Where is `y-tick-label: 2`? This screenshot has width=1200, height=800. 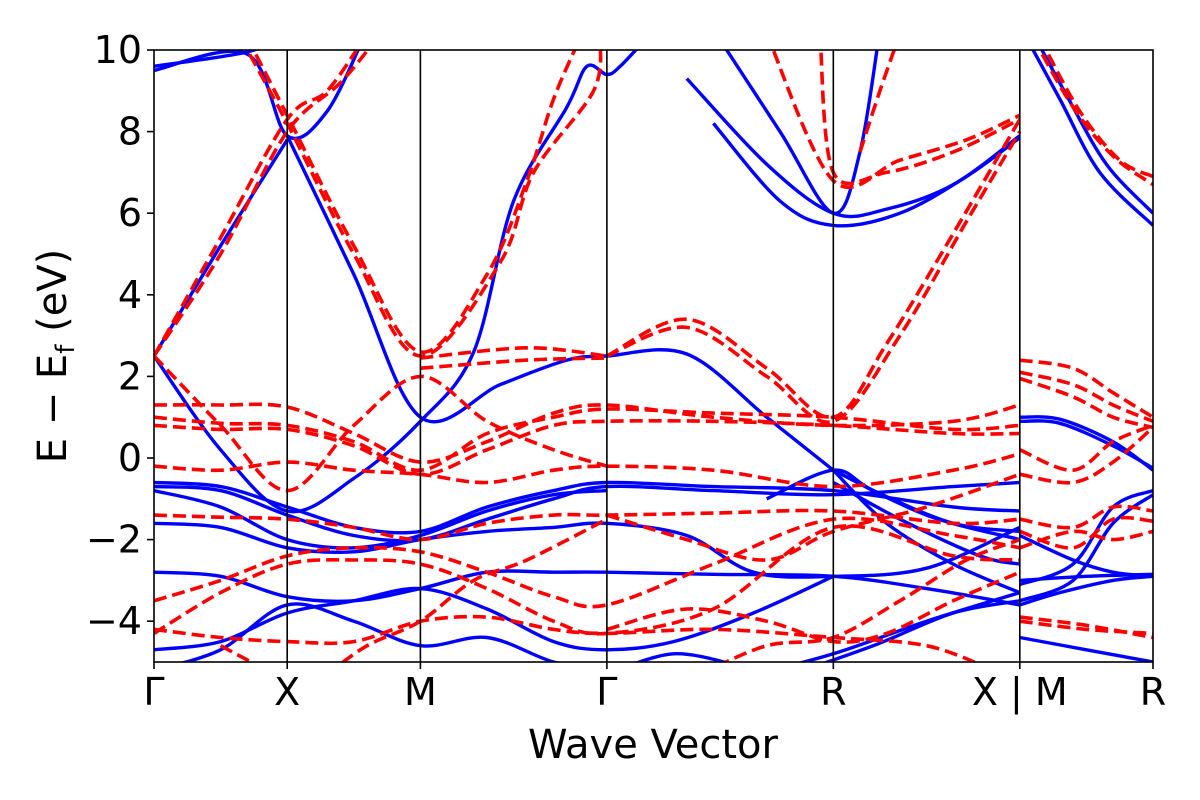 y-tick-label: 2 is located at coordinates (130, 376).